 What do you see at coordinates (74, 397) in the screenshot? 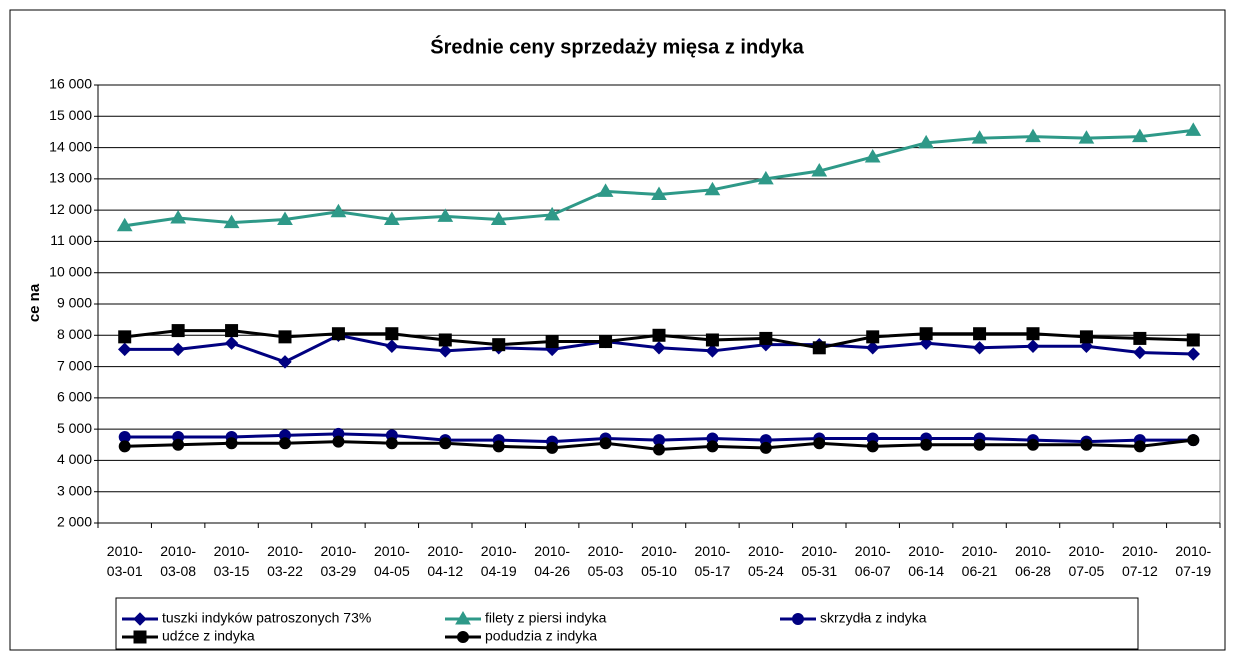
I see `y-tick-label: 6 000` at bounding box center [74, 397].